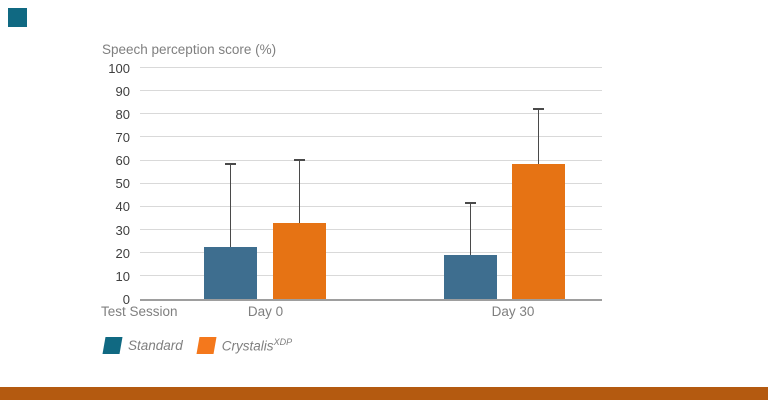 The height and width of the screenshot is (400, 768). I want to click on legend-label-standard: Standard, so click(155, 345).